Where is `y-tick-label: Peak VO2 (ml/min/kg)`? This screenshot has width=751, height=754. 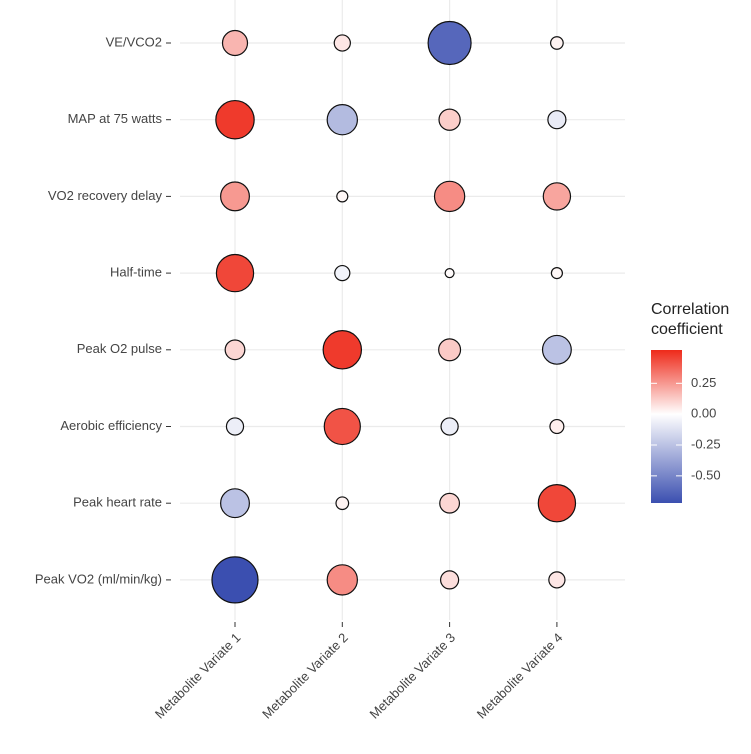
y-tick-label: Peak VO2 (ml/min/kg) is located at coordinates (98, 578).